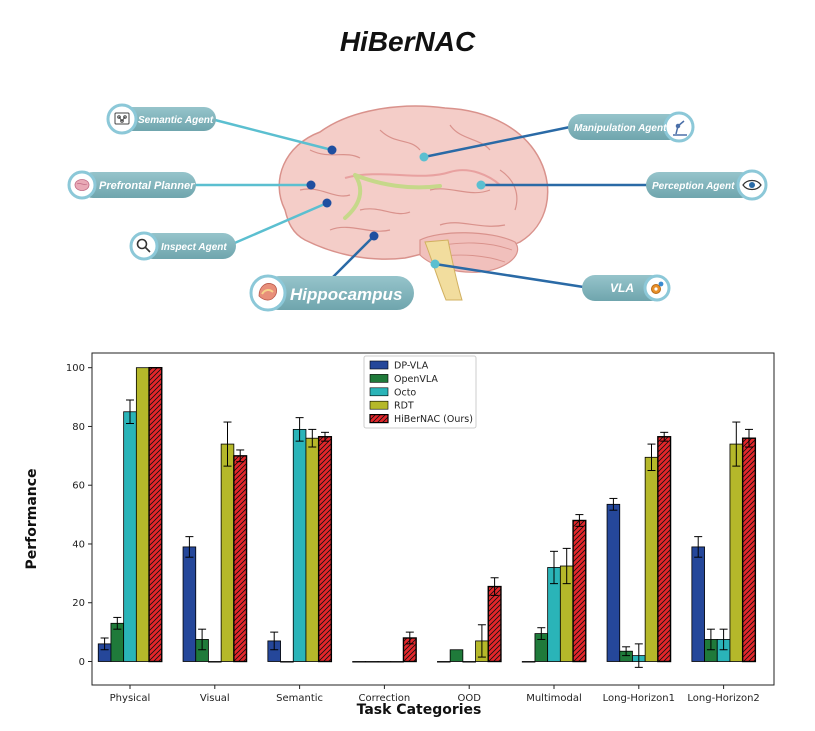 The image size is (815, 731). I want to click on x-tick-label: Correction, so click(385, 698).